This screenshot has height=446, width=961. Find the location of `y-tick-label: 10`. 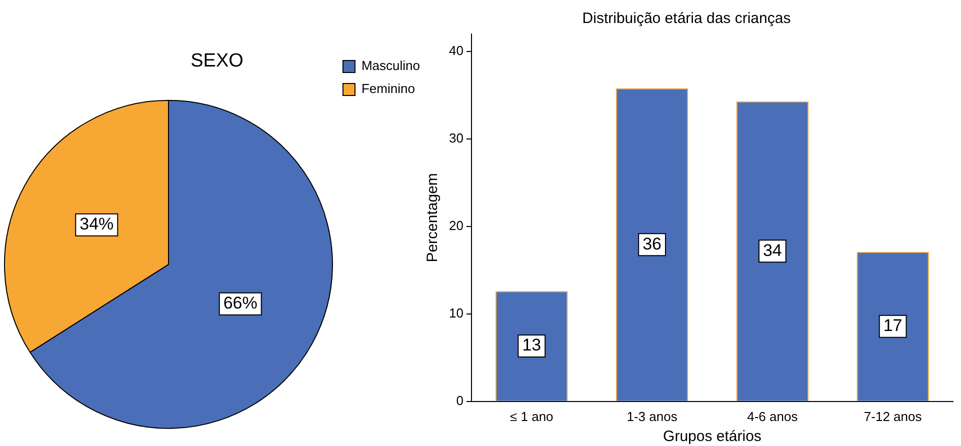

y-tick-label: 10 is located at coordinates (456, 313).